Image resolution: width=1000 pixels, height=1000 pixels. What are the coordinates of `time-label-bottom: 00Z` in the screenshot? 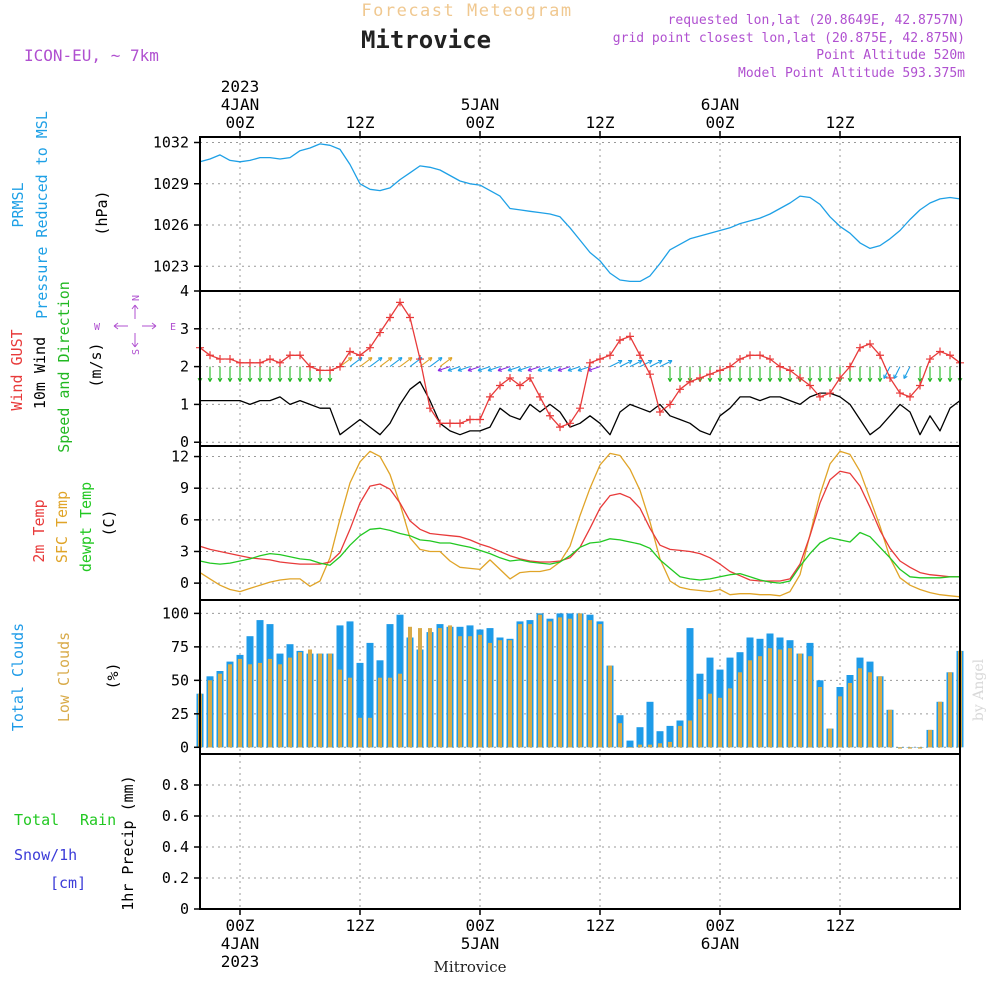 It's located at (720, 925).